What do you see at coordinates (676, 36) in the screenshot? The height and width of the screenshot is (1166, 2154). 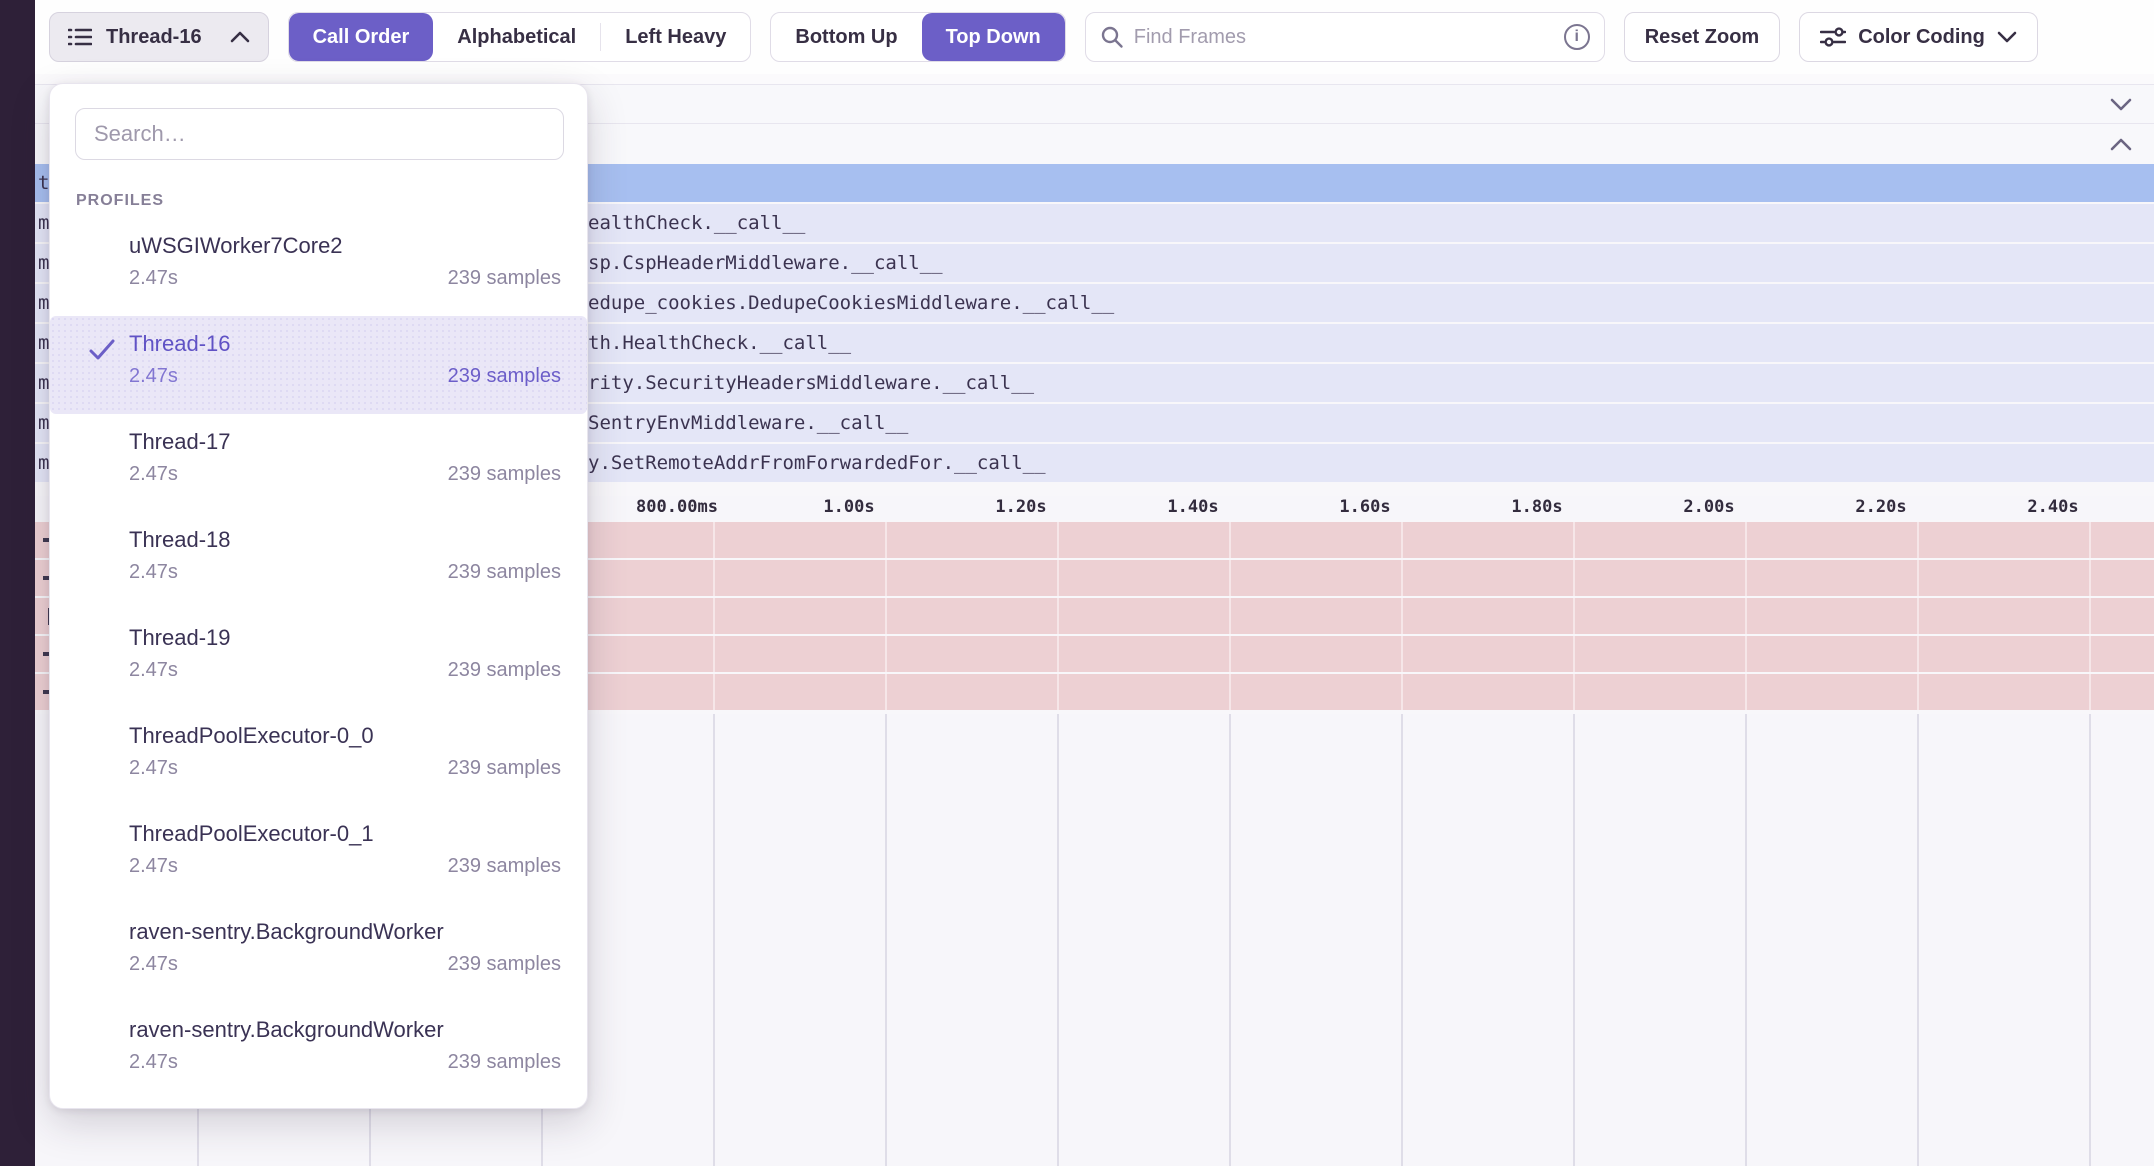 I see `tab-left-heavy: Left Heavy` at bounding box center [676, 36].